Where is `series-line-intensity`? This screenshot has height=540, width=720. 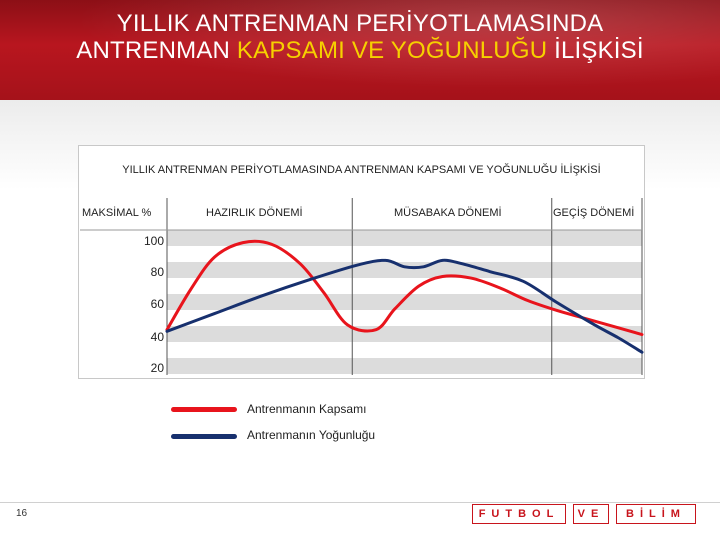 series-line-intensity is located at coordinates (404, 306).